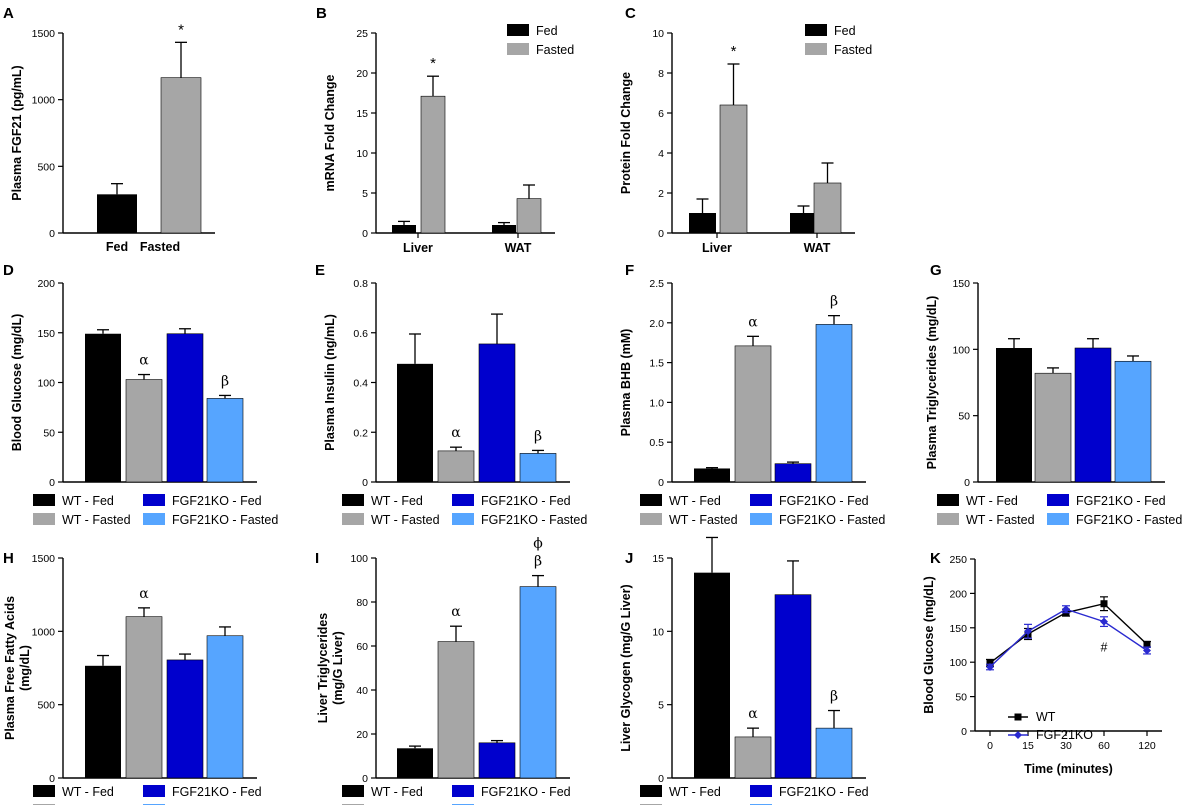 This screenshot has width=1192, height=805. I want to click on x-tick-label: 0, so click(990, 746).